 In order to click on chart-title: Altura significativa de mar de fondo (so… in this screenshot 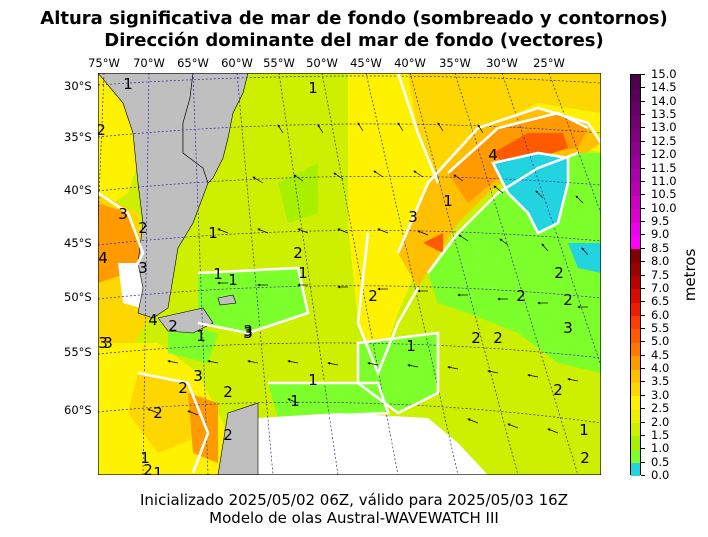, I will do `click(354, 18)`.